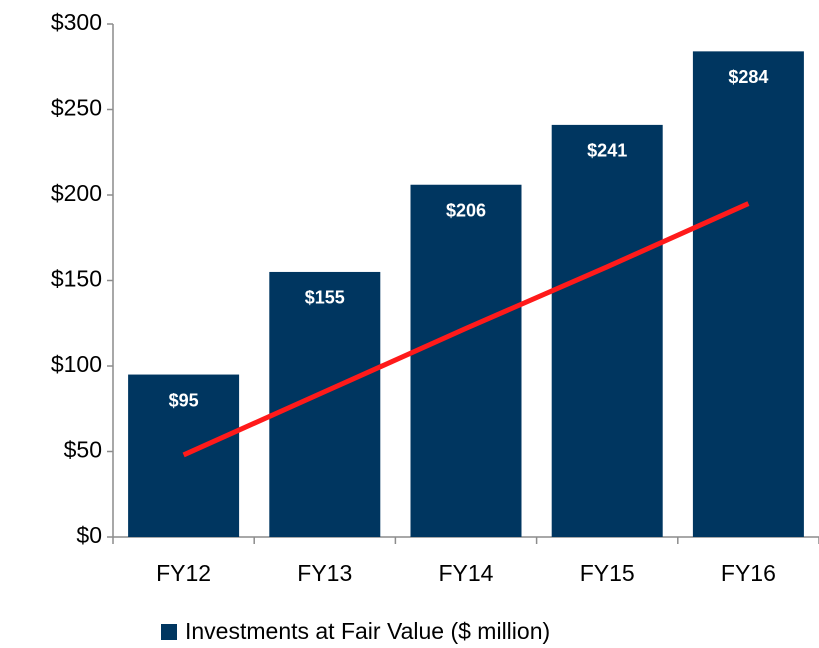  What do you see at coordinates (76, 193) in the screenshot?
I see `y-tick-label: $200` at bounding box center [76, 193].